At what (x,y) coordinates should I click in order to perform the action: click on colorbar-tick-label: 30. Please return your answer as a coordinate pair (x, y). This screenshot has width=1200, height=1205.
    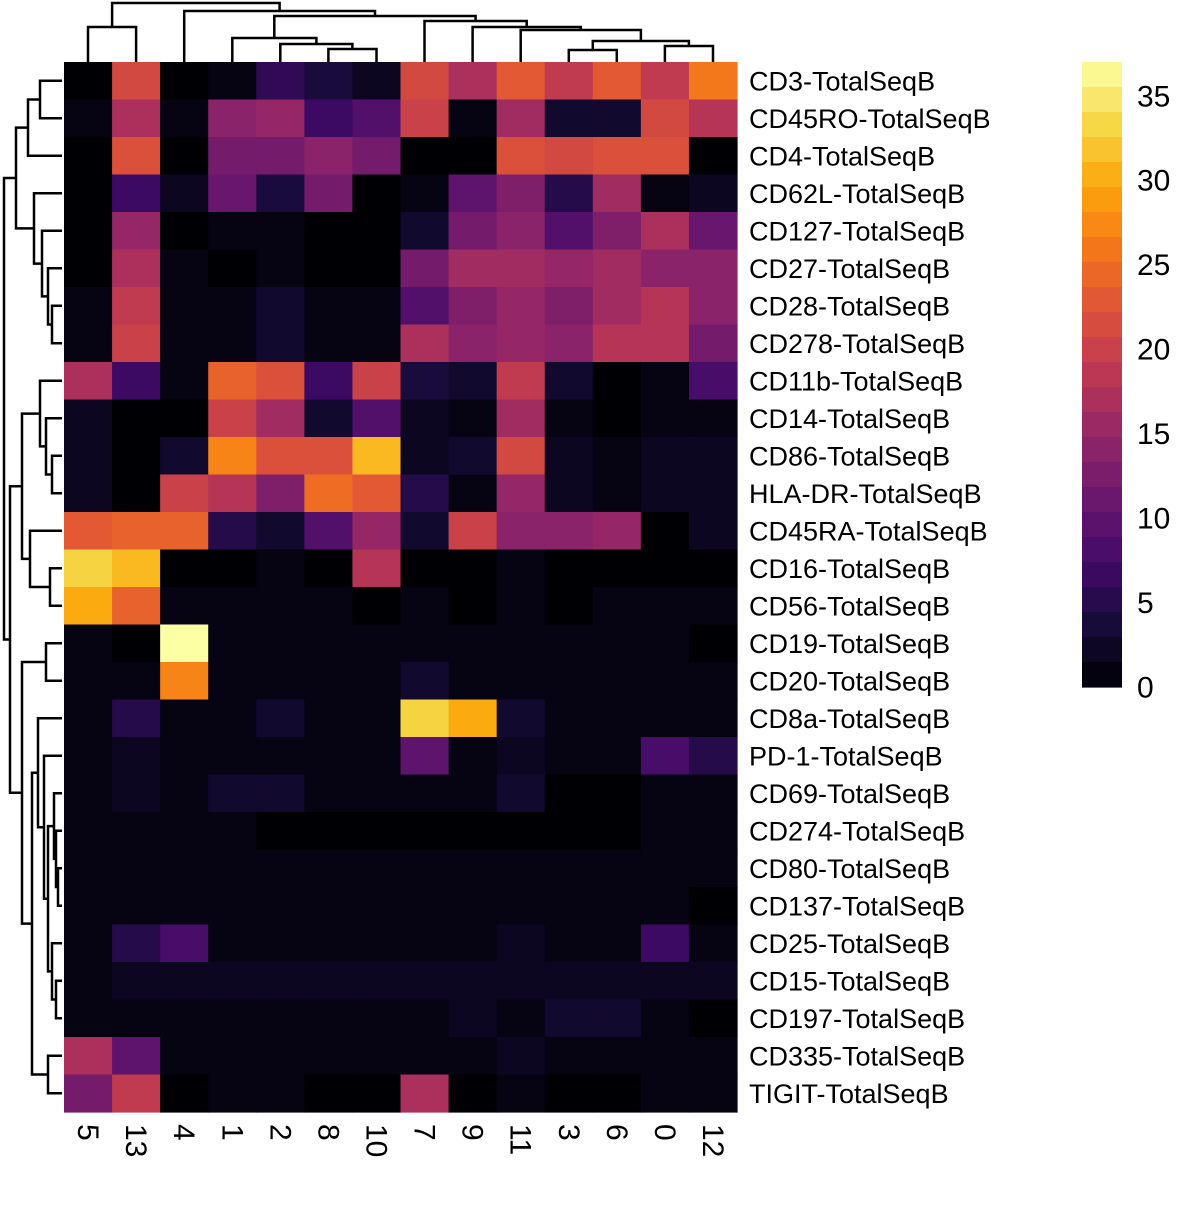
    Looking at the image, I should click on (1153, 181).